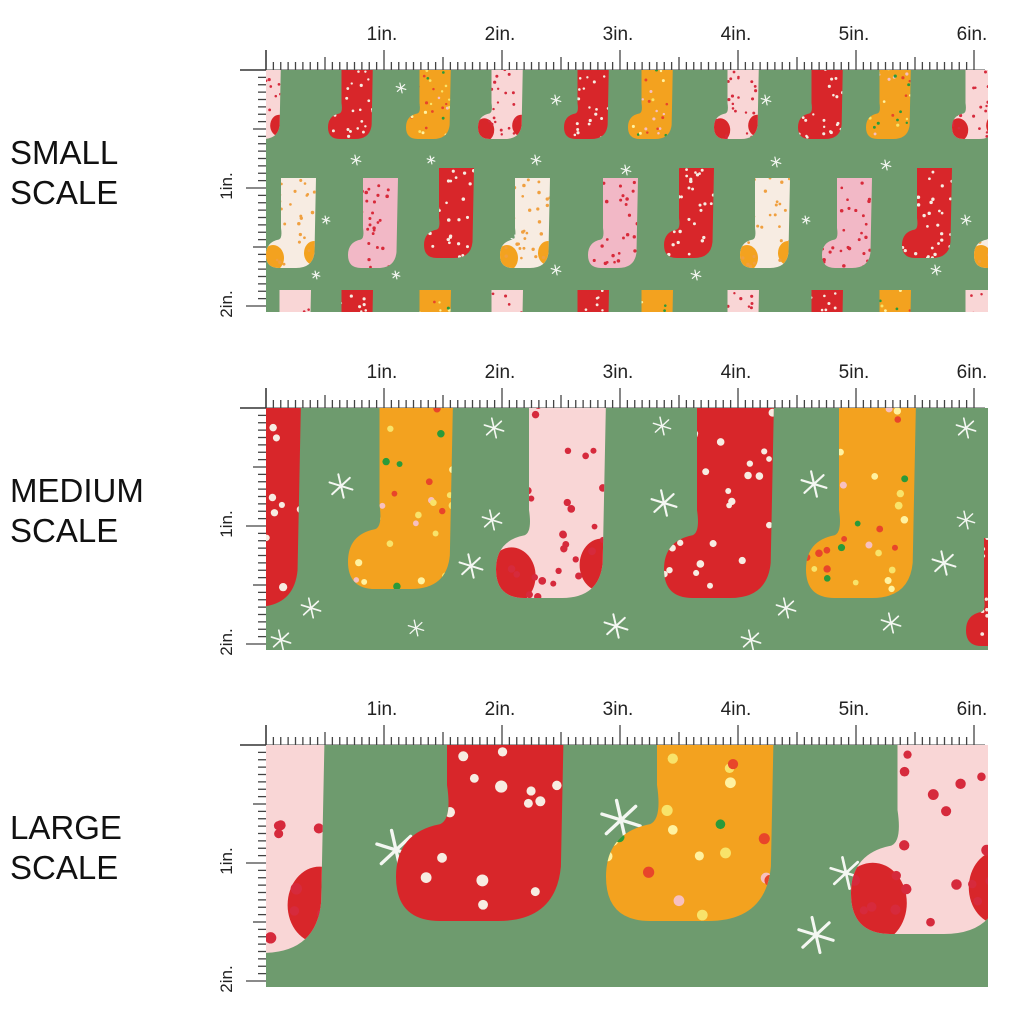 The height and width of the screenshot is (1025, 1024). What do you see at coordinates (736, 709) in the screenshot?
I see `ruler-label: 4in.` at bounding box center [736, 709].